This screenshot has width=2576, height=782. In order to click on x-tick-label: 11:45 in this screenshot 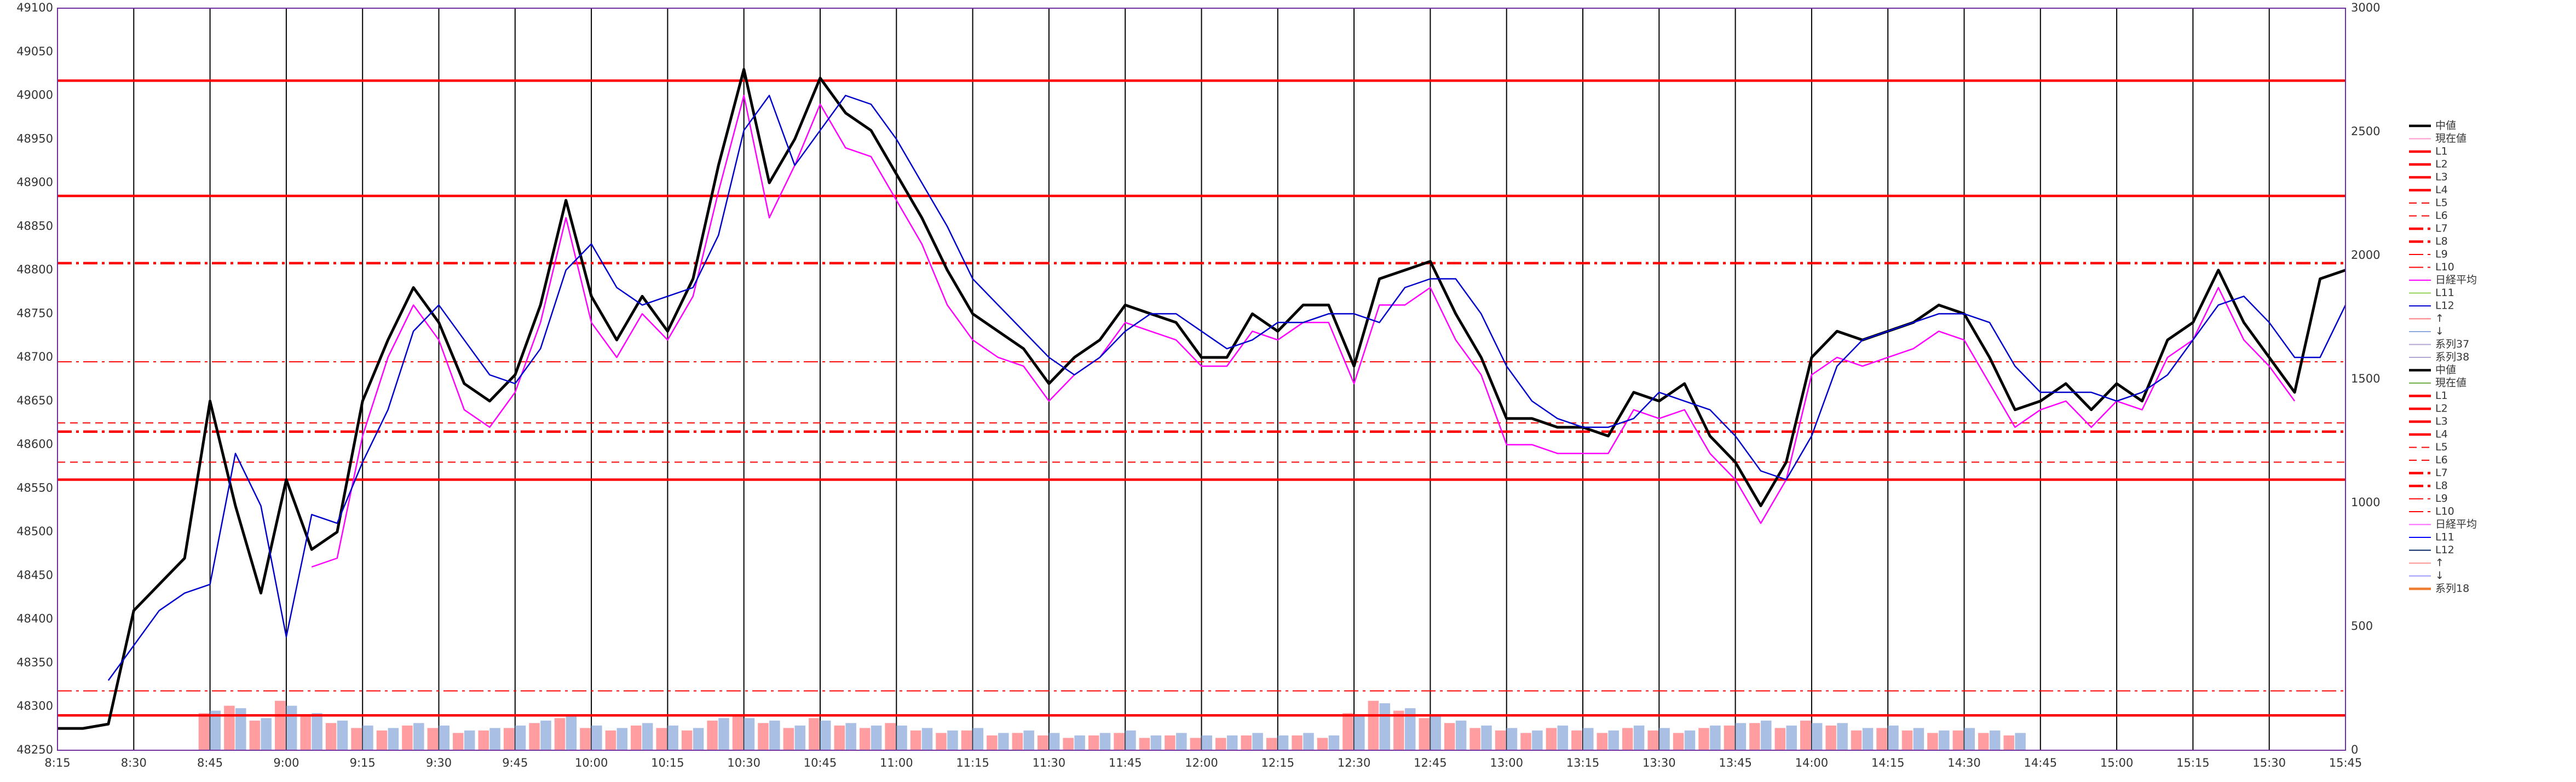, I will do `click(1125, 762)`.